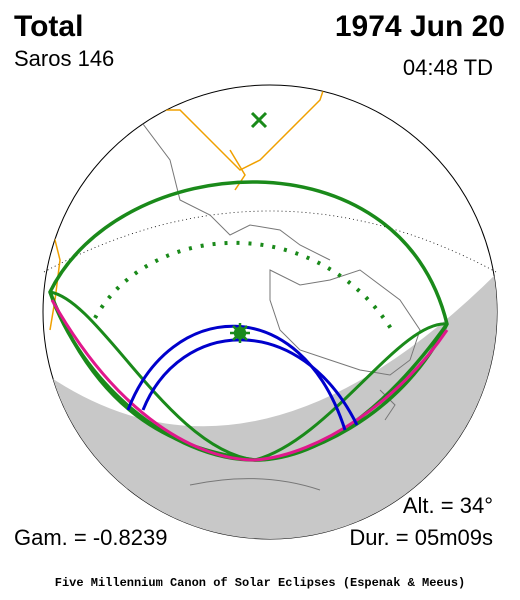 This screenshot has width=520, height=600. What do you see at coordinates (259, 120) in the screenshot?
I see `sub-solar-point` at bounding box center [259, 120].